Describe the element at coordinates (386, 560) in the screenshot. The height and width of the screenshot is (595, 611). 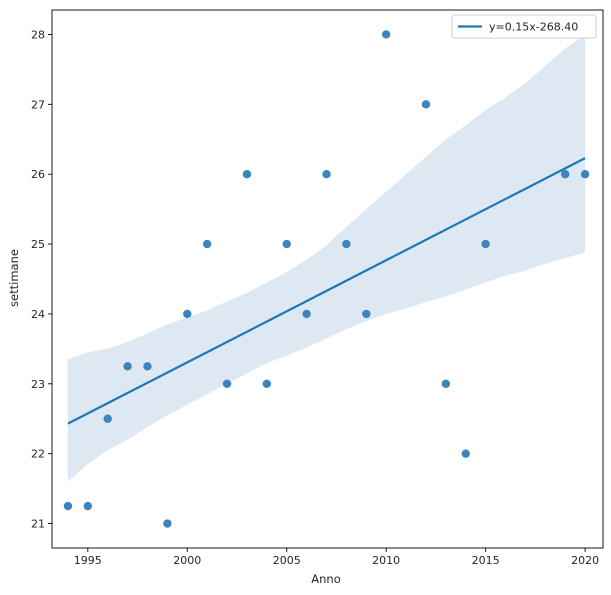
I see `x-tick-label: 2010` at that location.